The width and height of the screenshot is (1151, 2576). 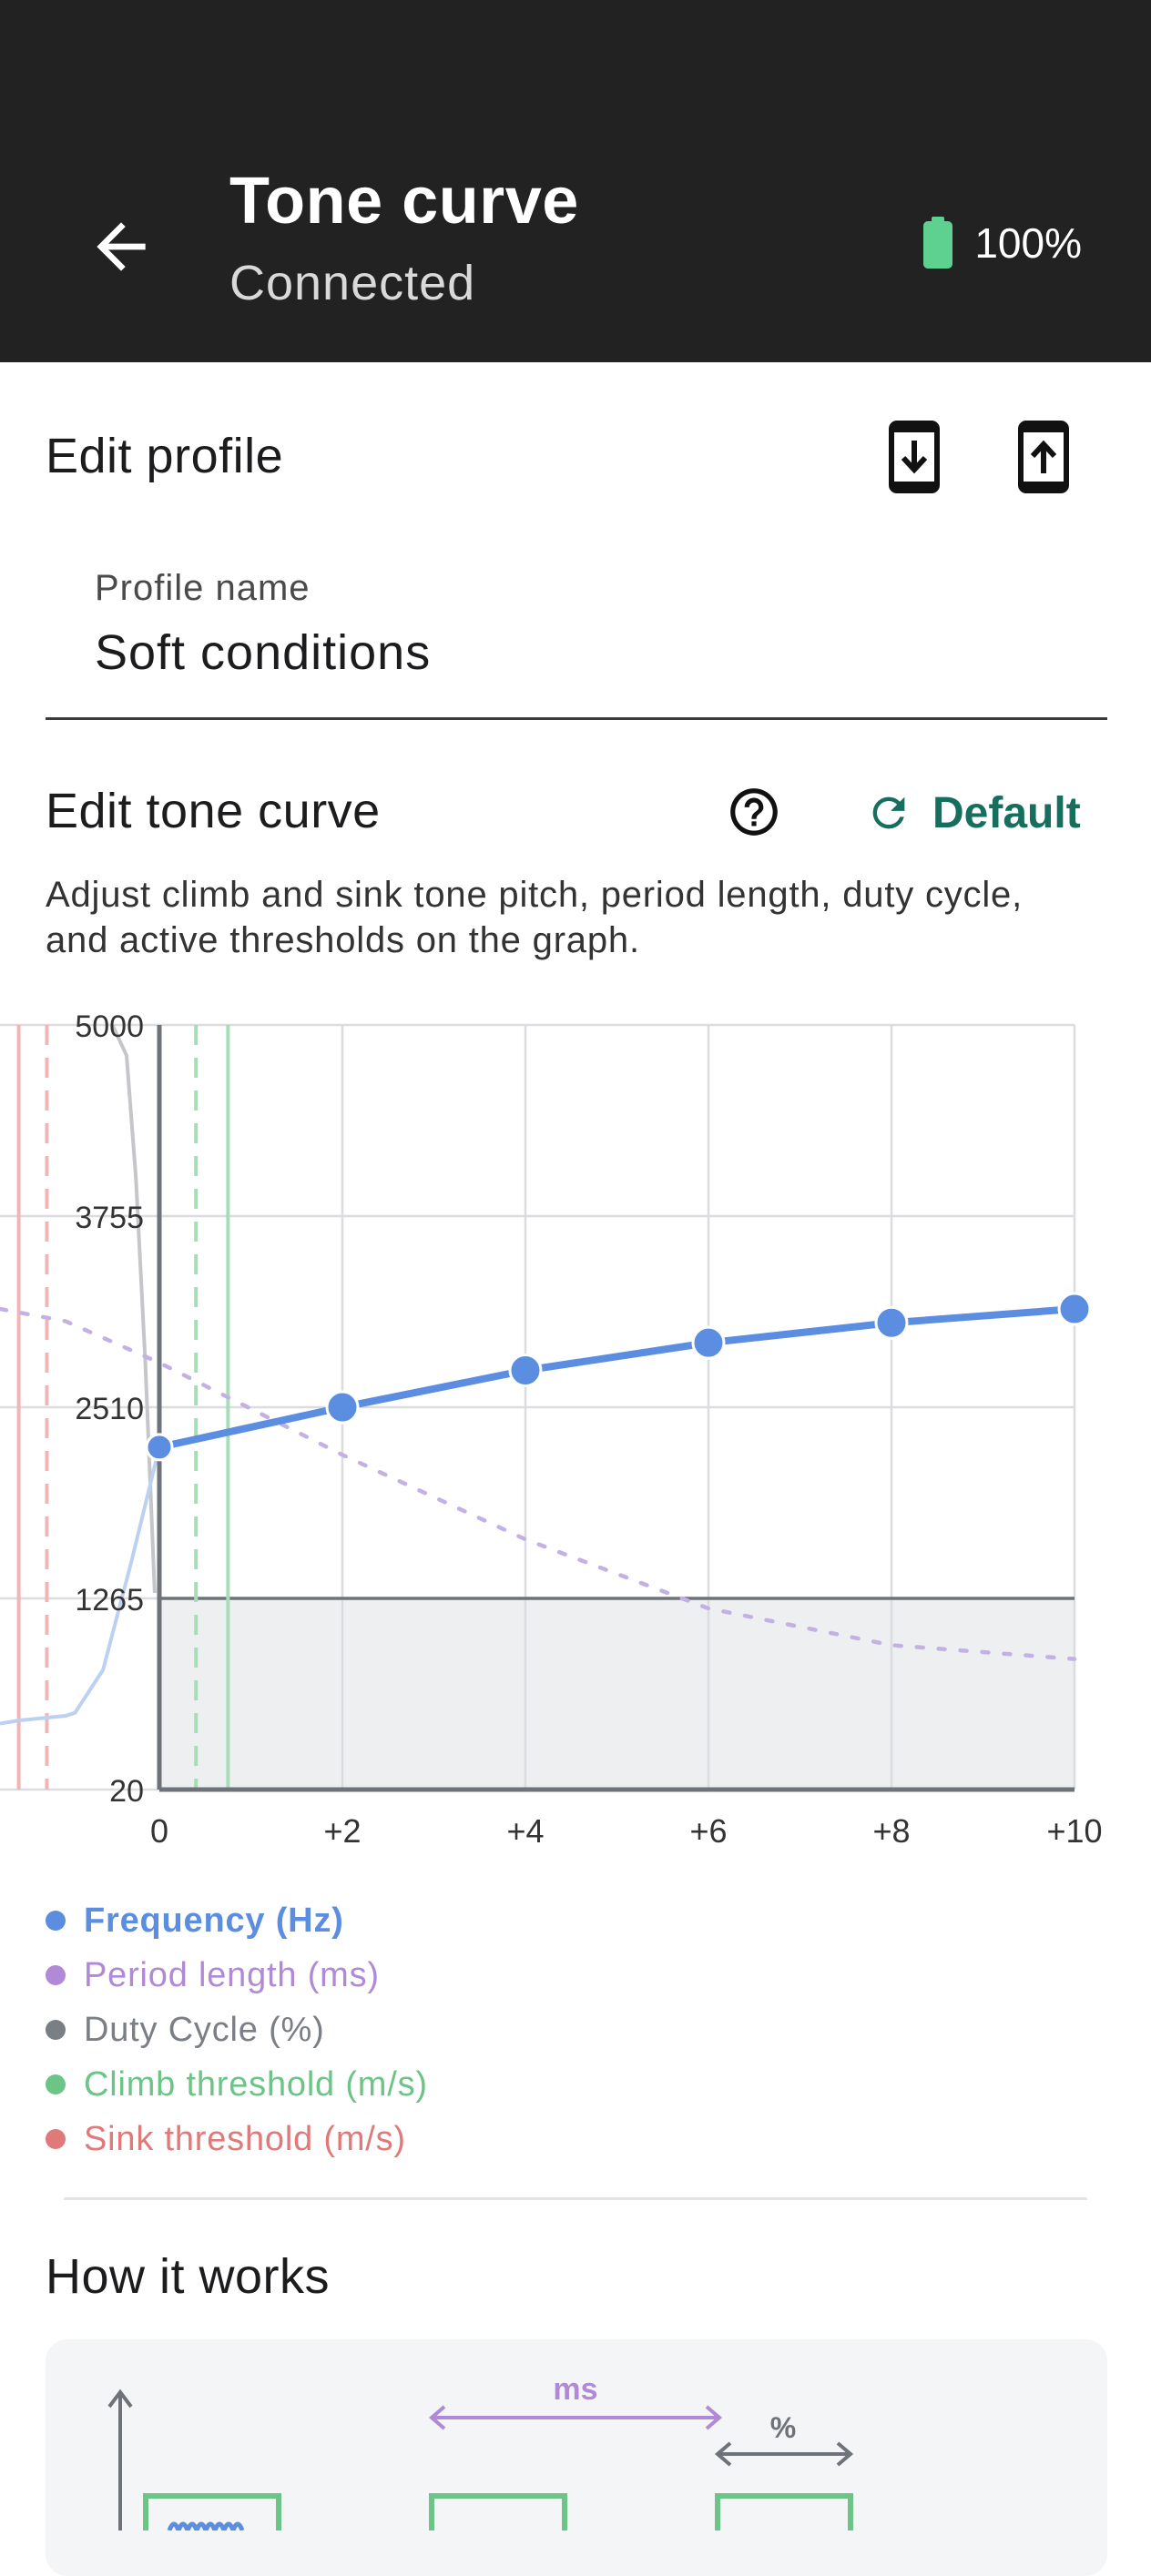 What do you see at coordinates (404, 201) in the screenshot?
I see `page-title: Tone curve` at bounding box center [404, 201].